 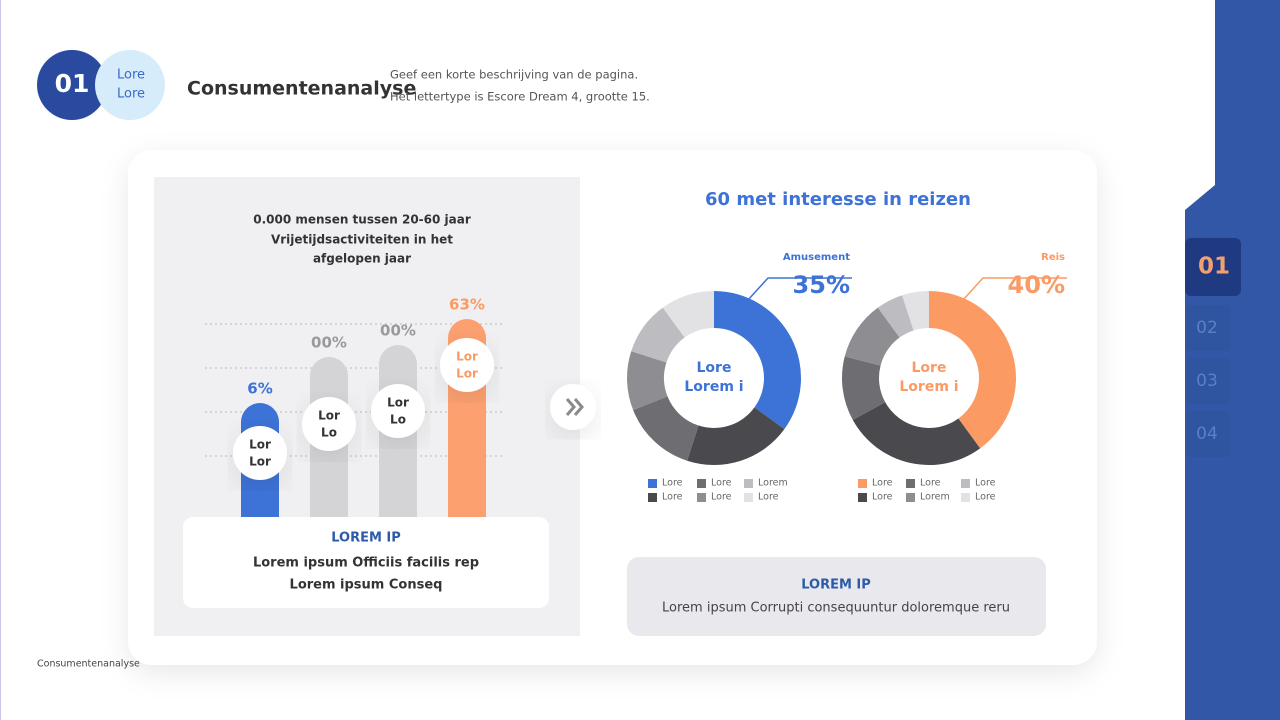 I want to click on footer: Consumentenanalyse, so click(x=88, y=664).